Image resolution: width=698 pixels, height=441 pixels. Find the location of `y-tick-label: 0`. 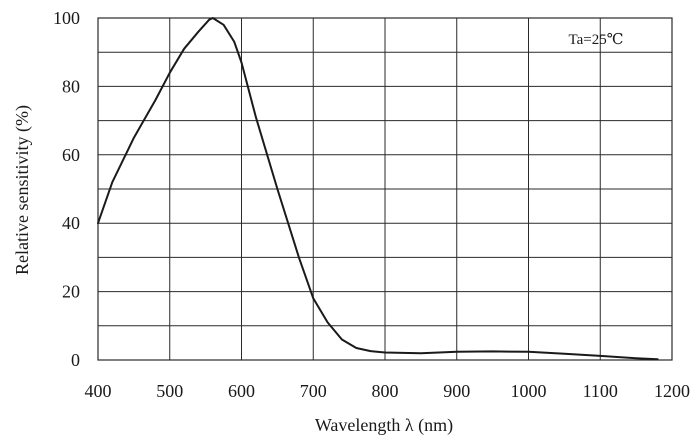

y-tick-label: 0 is located at coordinates (75, 360).